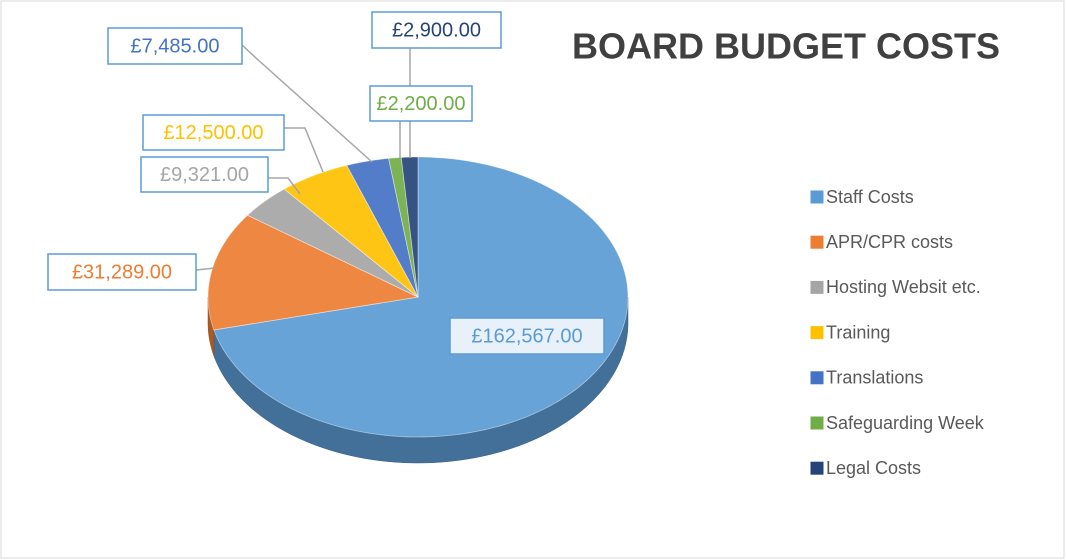 Image resolution: width=1066 pixels, height=560 pixels. I want to click on chart-title: BOARD BUDGET COSTS, so click(786, 46).